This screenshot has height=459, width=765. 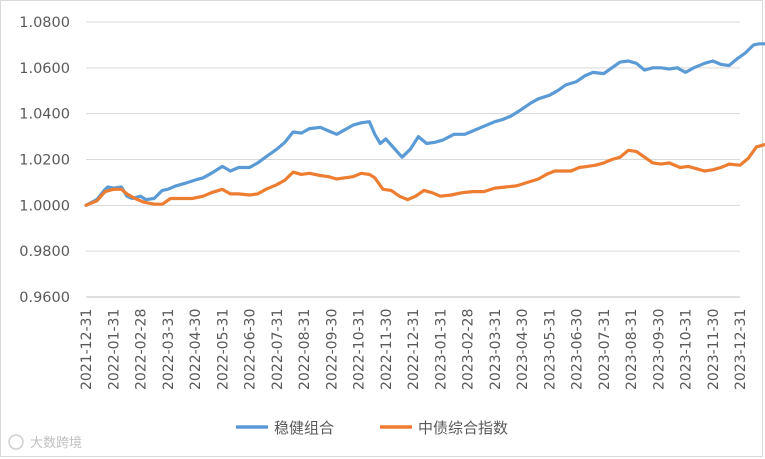 What do you see at coordinates (142, 349) in the screenshot?
I see `x-tick-label: 2022-02-28` at bounding box center [142, 349].